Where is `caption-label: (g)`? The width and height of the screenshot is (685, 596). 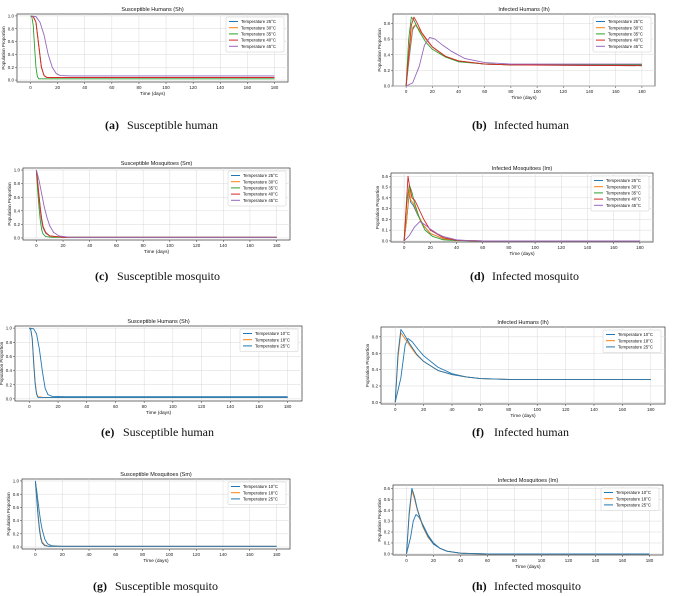
caption-label: (g) is located at coordinates (100, 586).